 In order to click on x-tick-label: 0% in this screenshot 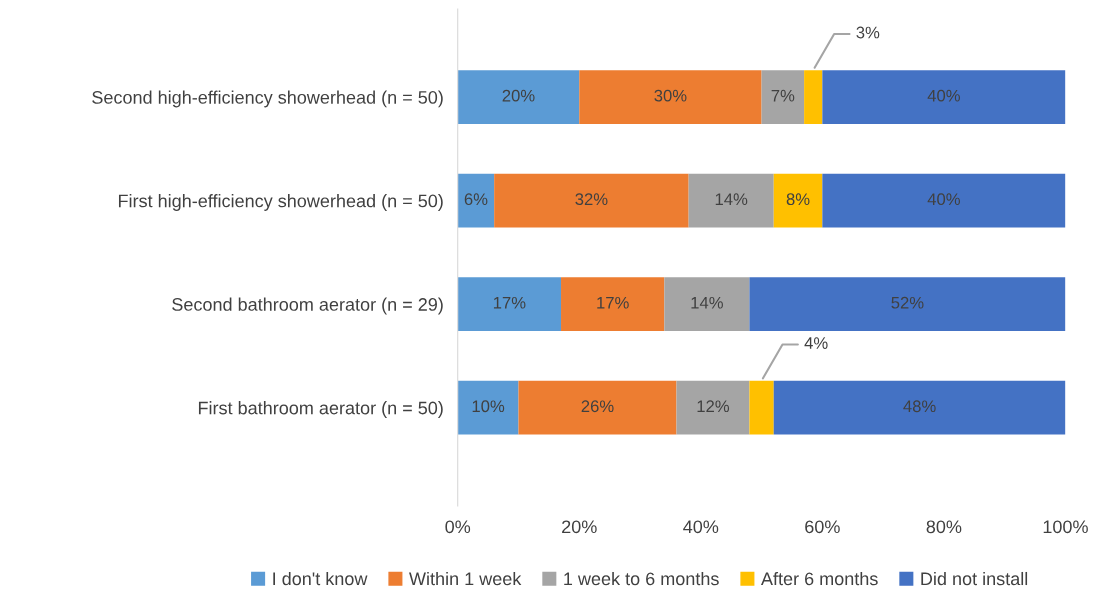, I will do `click(458, 527)`.